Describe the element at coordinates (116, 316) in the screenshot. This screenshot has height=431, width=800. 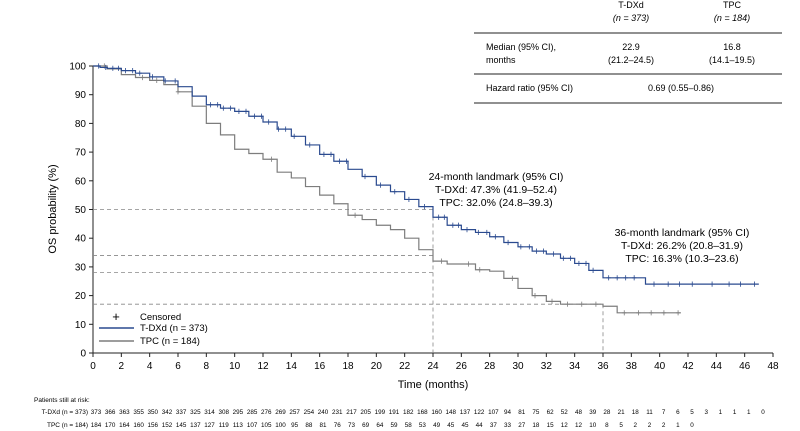
I see `legend-censored-symbol: +` at that location.